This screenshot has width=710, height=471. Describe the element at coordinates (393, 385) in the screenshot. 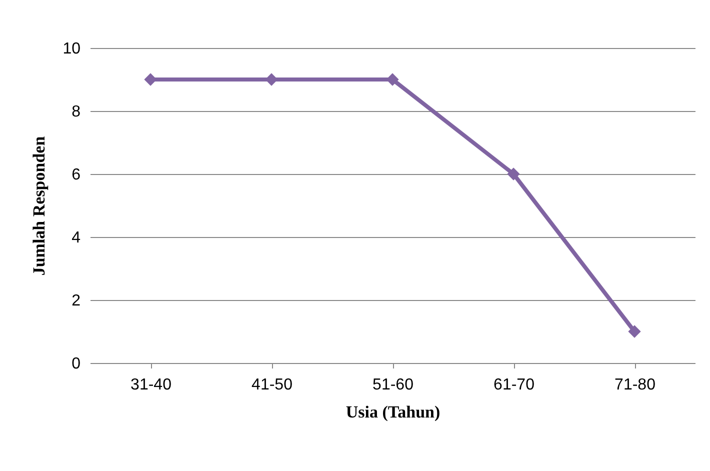

I see `x-tick-label: 51-60` at that location.